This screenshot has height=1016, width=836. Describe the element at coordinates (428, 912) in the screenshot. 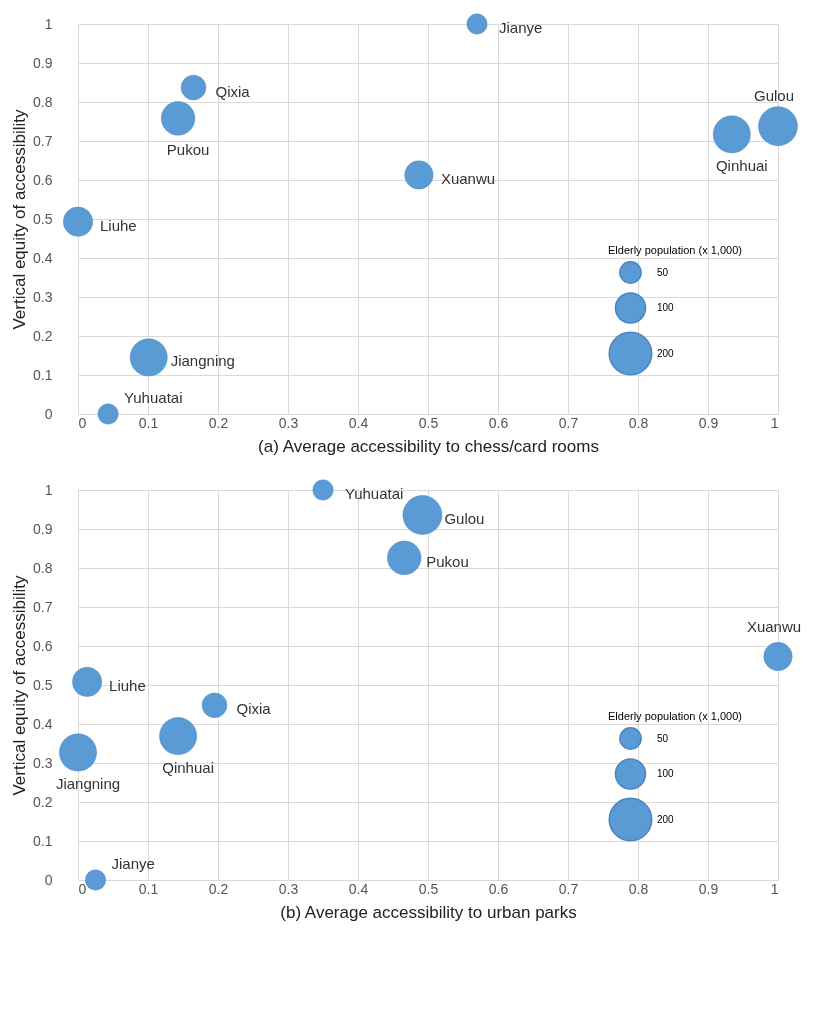

I see `x-axis-title: (b) Average accessibility to urban parks` at that location.